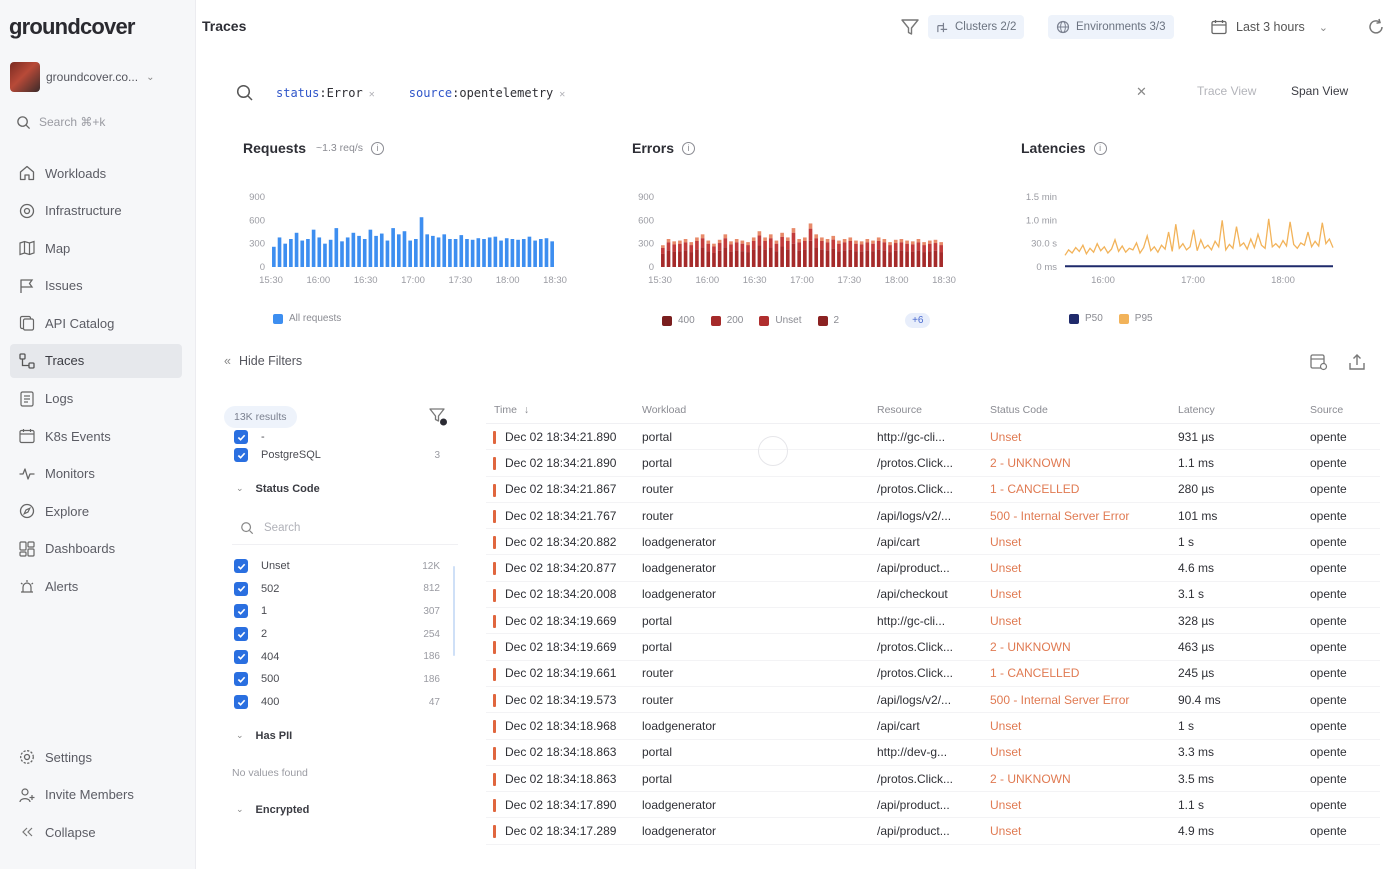 This screenshot has height=869, width=1400. Describe the element at coordinates (96, 211) in the screenshot. I see `sidebar-item-infrastructure: Infrastructure` at that location.